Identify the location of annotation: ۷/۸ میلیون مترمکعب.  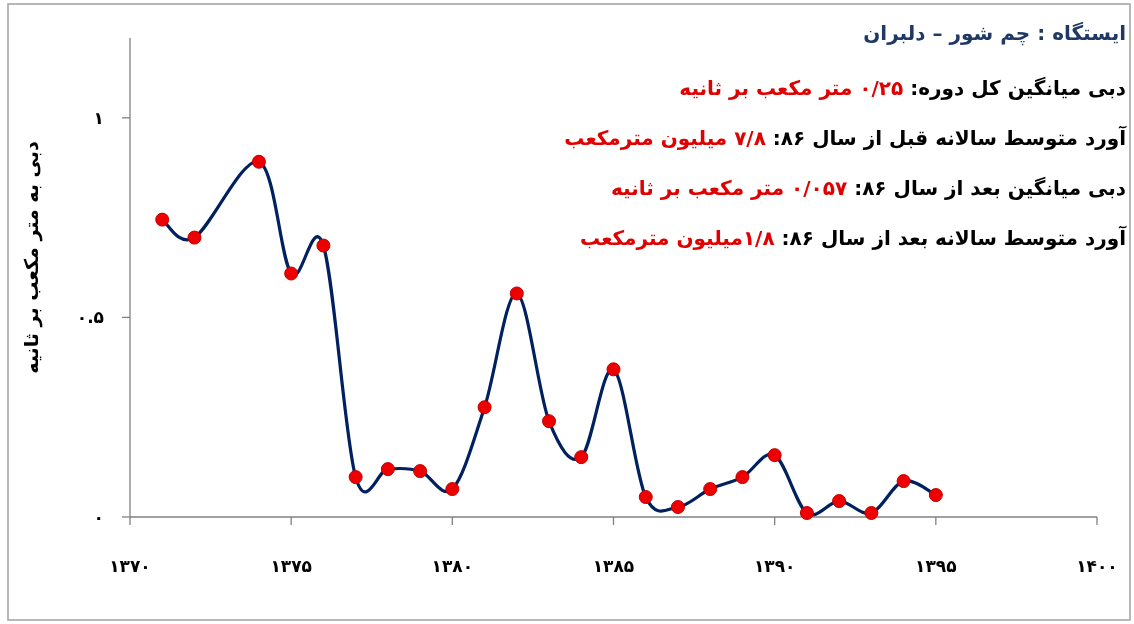
(665, 138).